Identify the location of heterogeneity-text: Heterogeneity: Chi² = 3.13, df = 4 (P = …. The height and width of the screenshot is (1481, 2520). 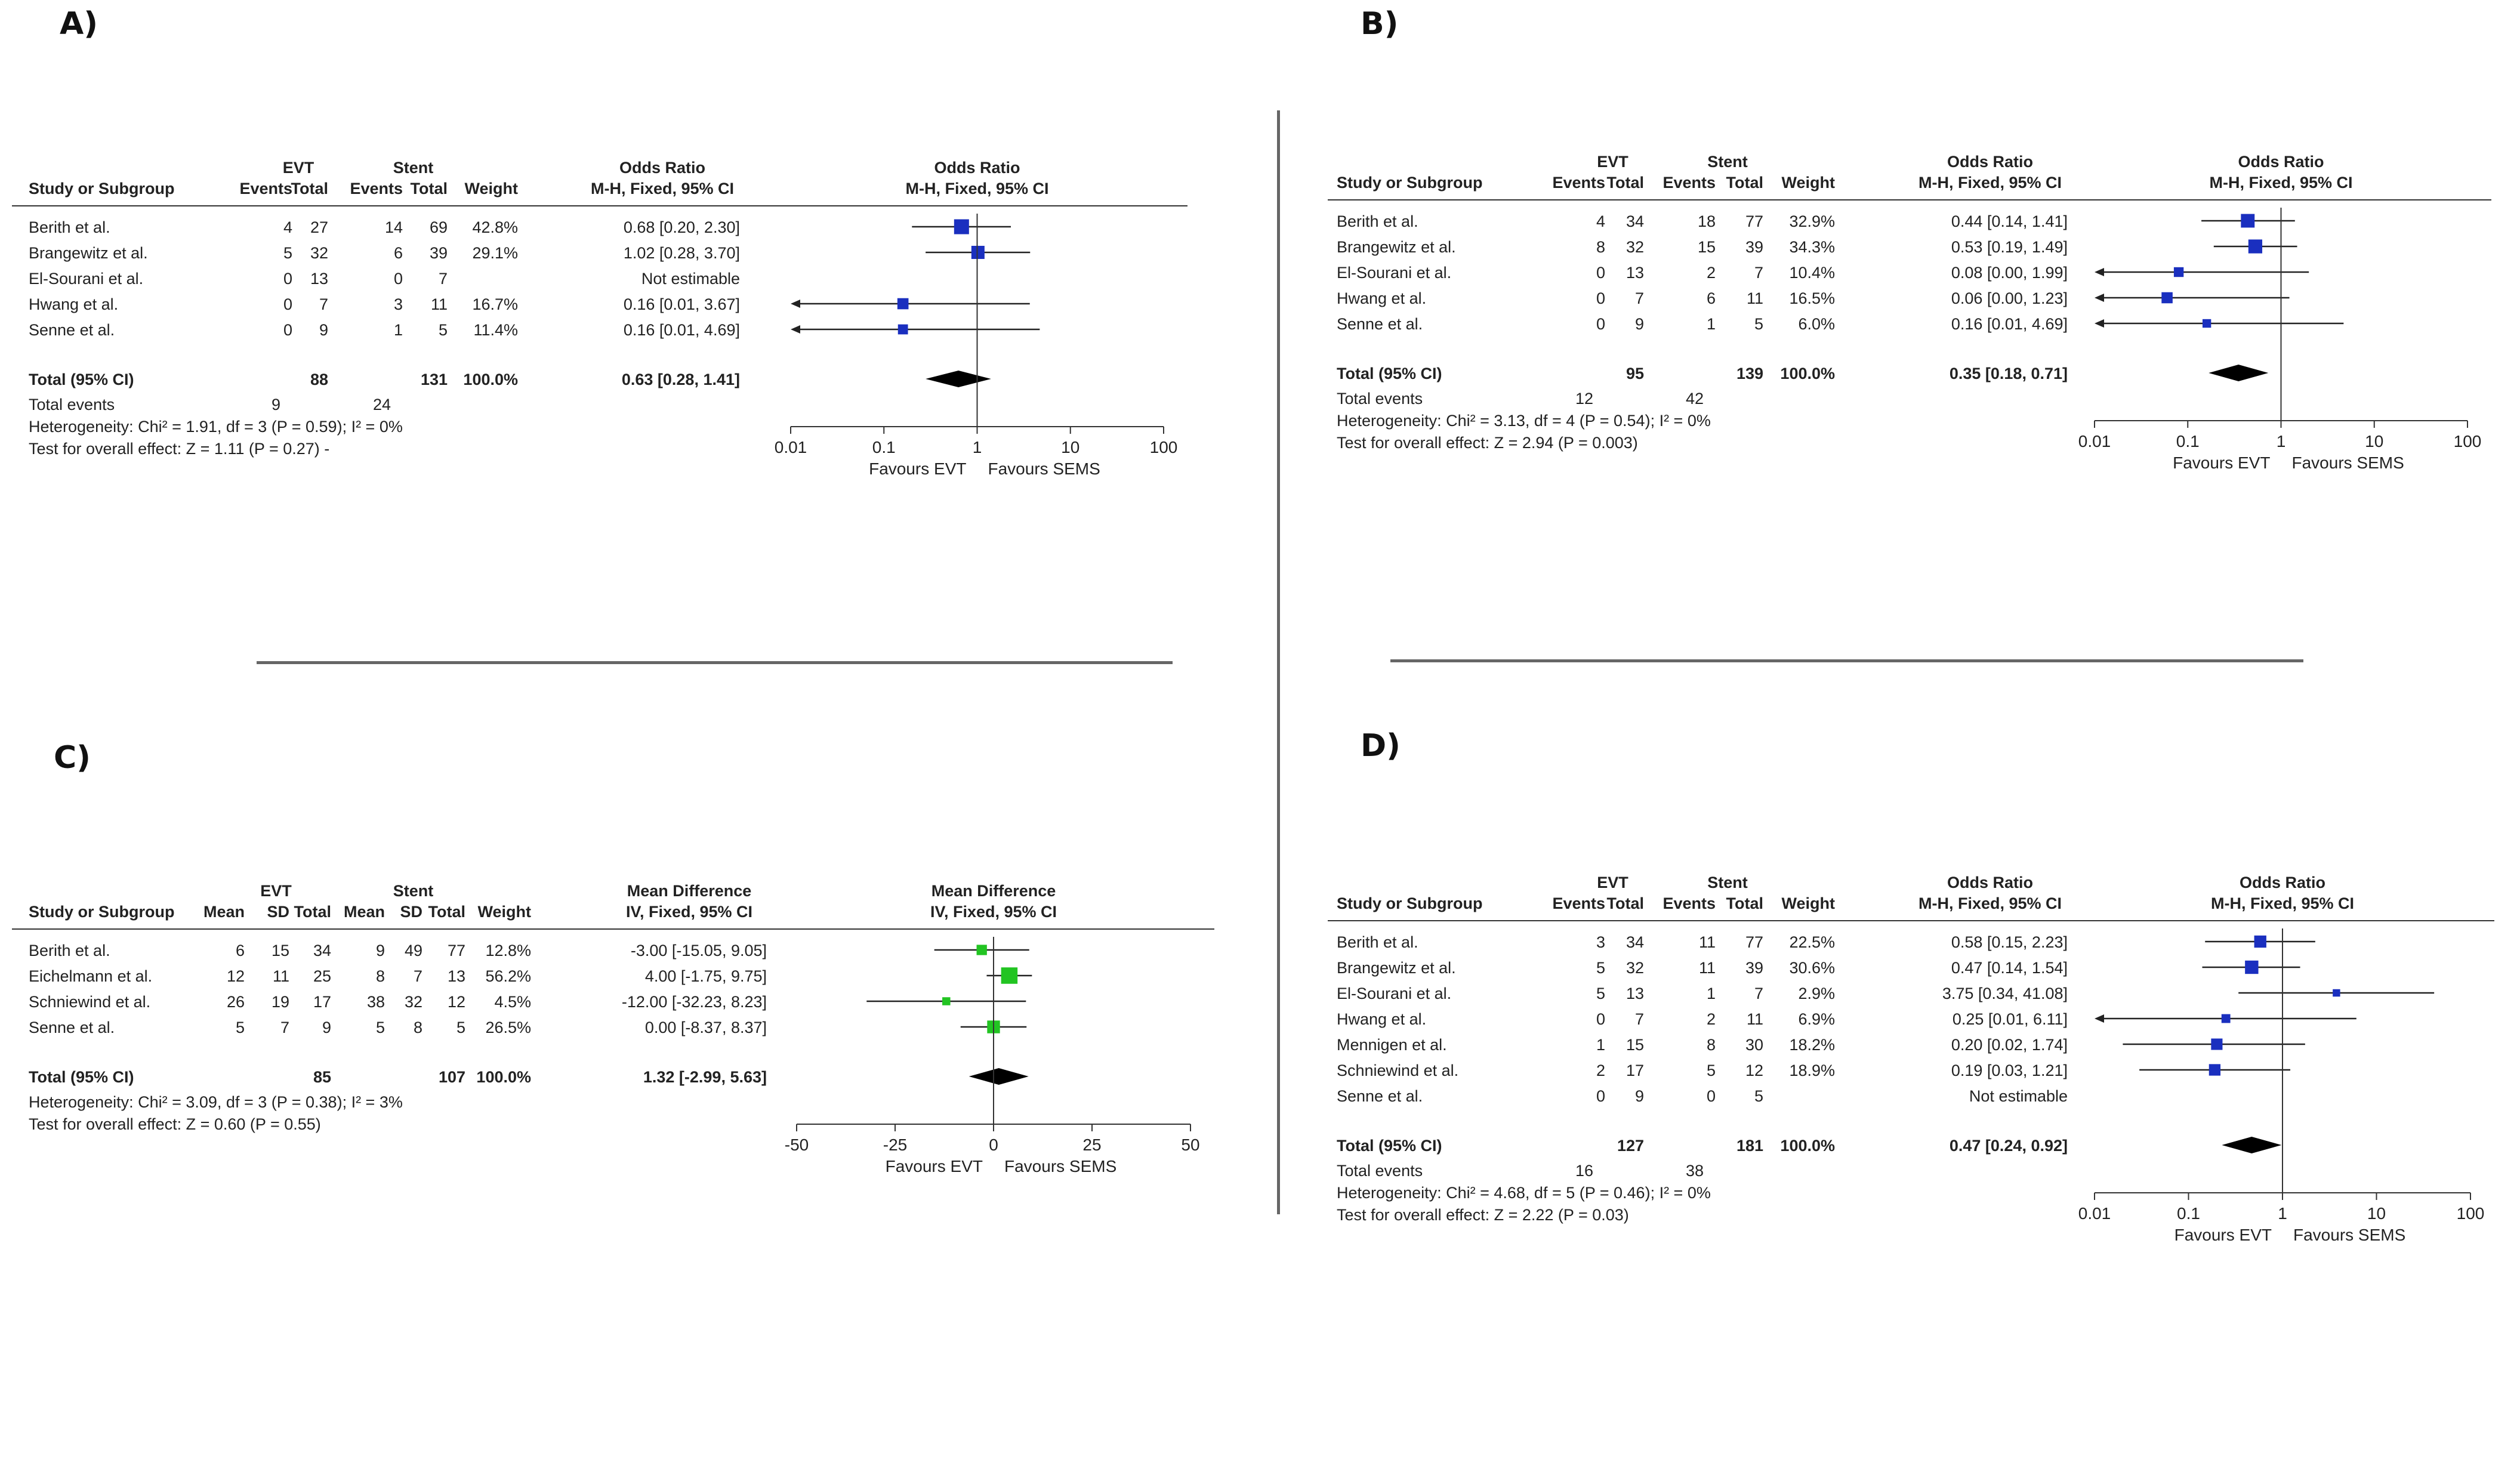
(1524, 421).